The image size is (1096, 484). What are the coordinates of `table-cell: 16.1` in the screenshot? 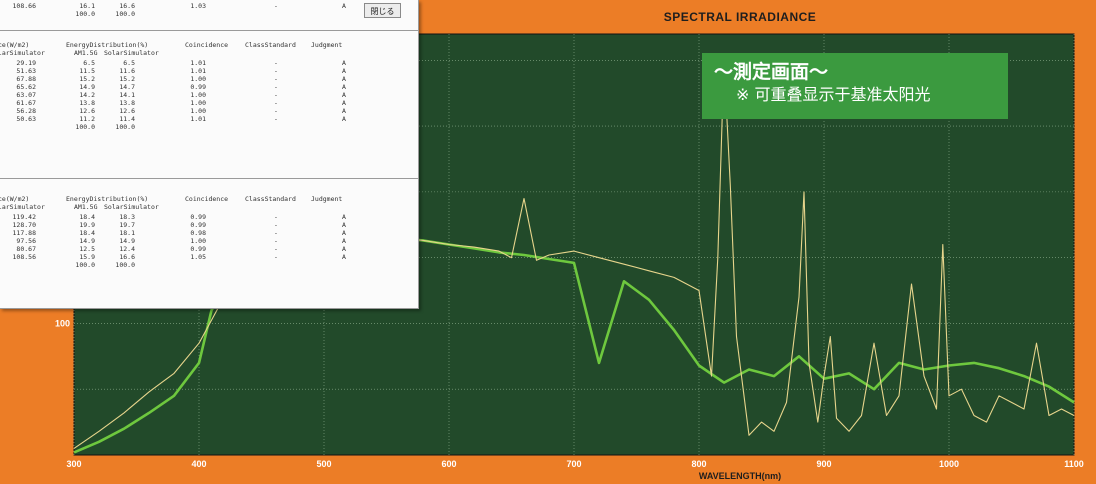 It's located at (87, 6).